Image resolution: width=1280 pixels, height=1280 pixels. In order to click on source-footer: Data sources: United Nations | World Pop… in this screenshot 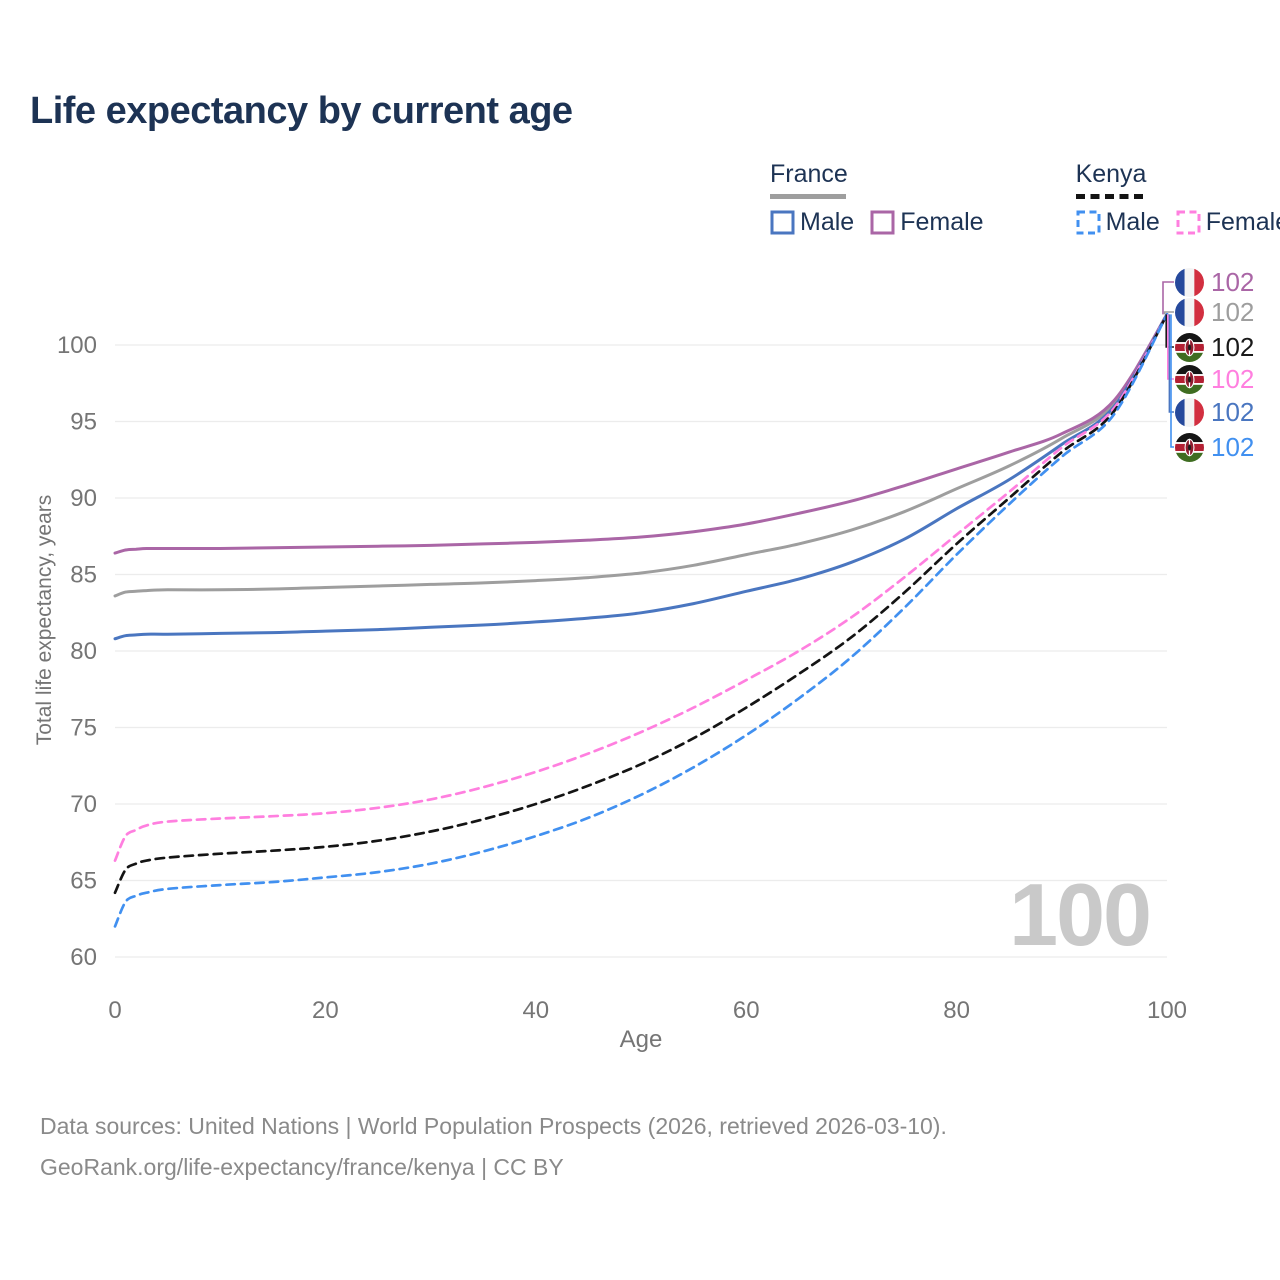, I will do `click(493, 1147)`.